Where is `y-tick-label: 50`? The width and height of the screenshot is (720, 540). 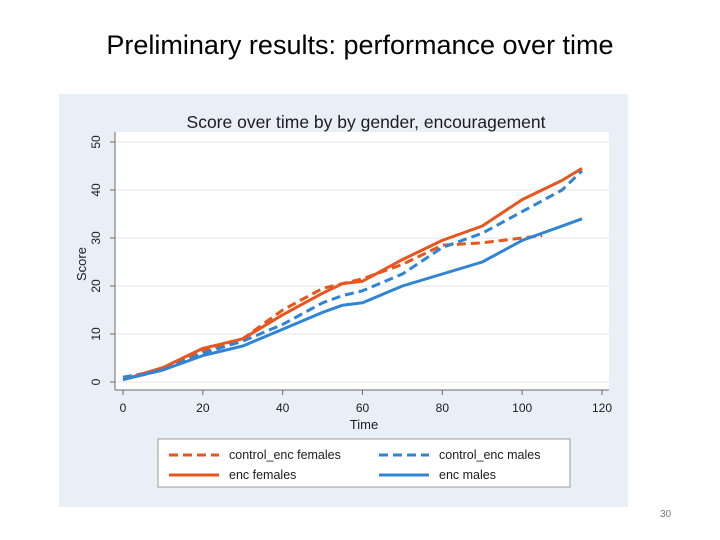 y-tick-label: 50 is located at coordinates (96, 142).